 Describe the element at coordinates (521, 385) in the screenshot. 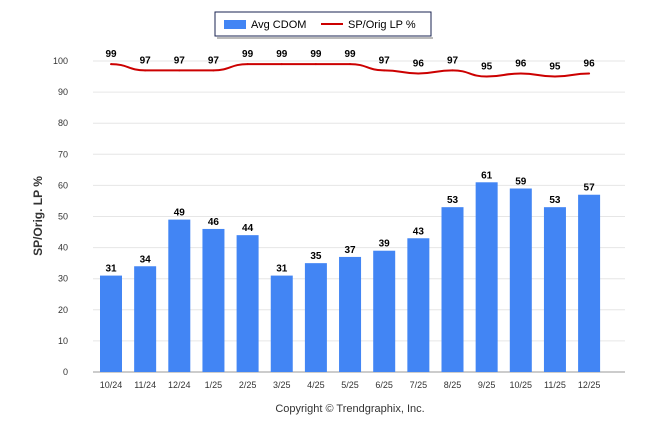

I see `x-tick-label: 10/25` at that location.